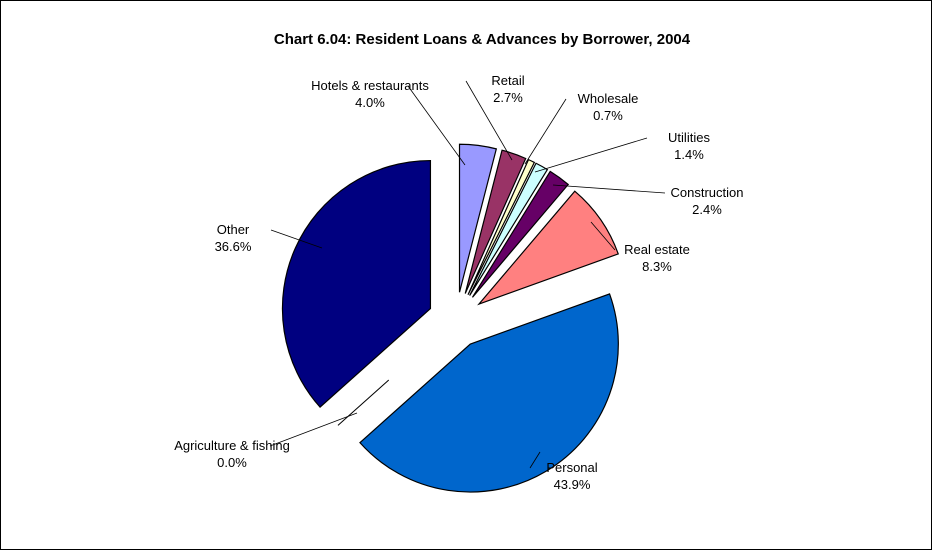  I want to click on leader-real-estate, so click(603, 236).